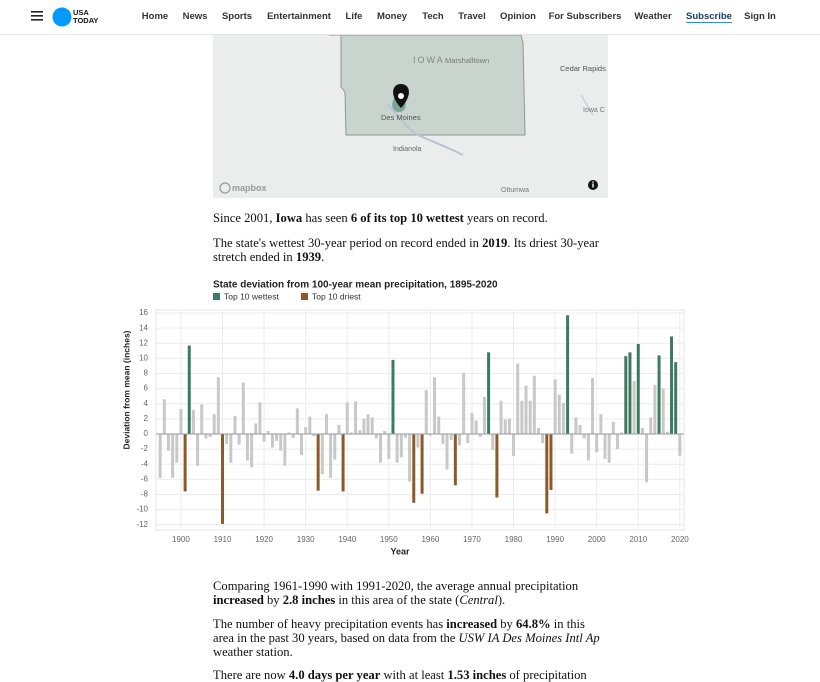 Image resolution: width=820 pixels, height=682 pixels. I want to click on logo-text: USA TODAY, so click(85, 17).